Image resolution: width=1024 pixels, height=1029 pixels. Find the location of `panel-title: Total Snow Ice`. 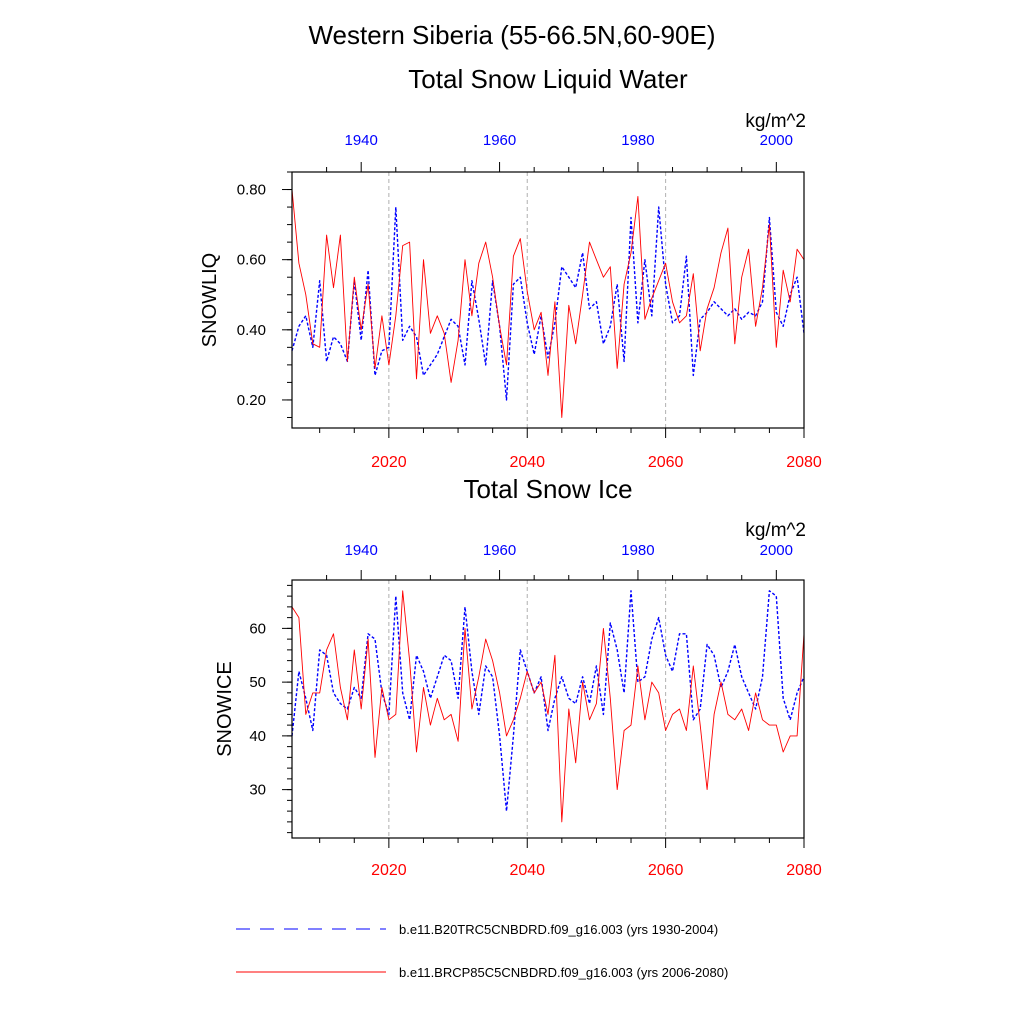

panel-title: Total Snow Ice is located at coordinates (547, 489).